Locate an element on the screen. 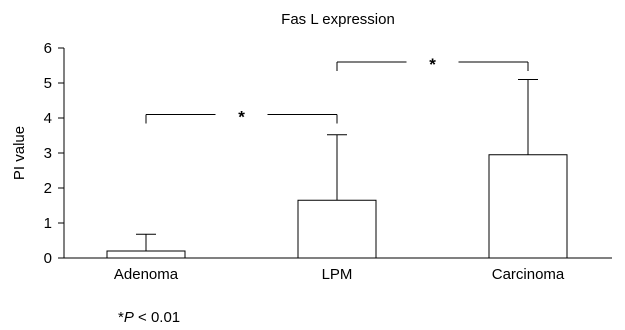 The width and height of the screenshot is (625, 330). footnote-prefix: * is located at coordinates (121, 317).